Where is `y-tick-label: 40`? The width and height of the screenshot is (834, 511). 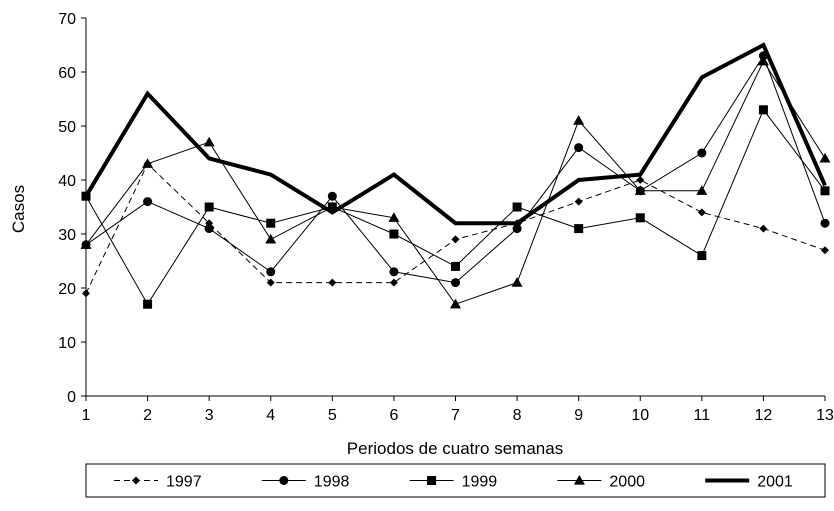
y-tick-label: 40 is located at coordinates (67, 181).